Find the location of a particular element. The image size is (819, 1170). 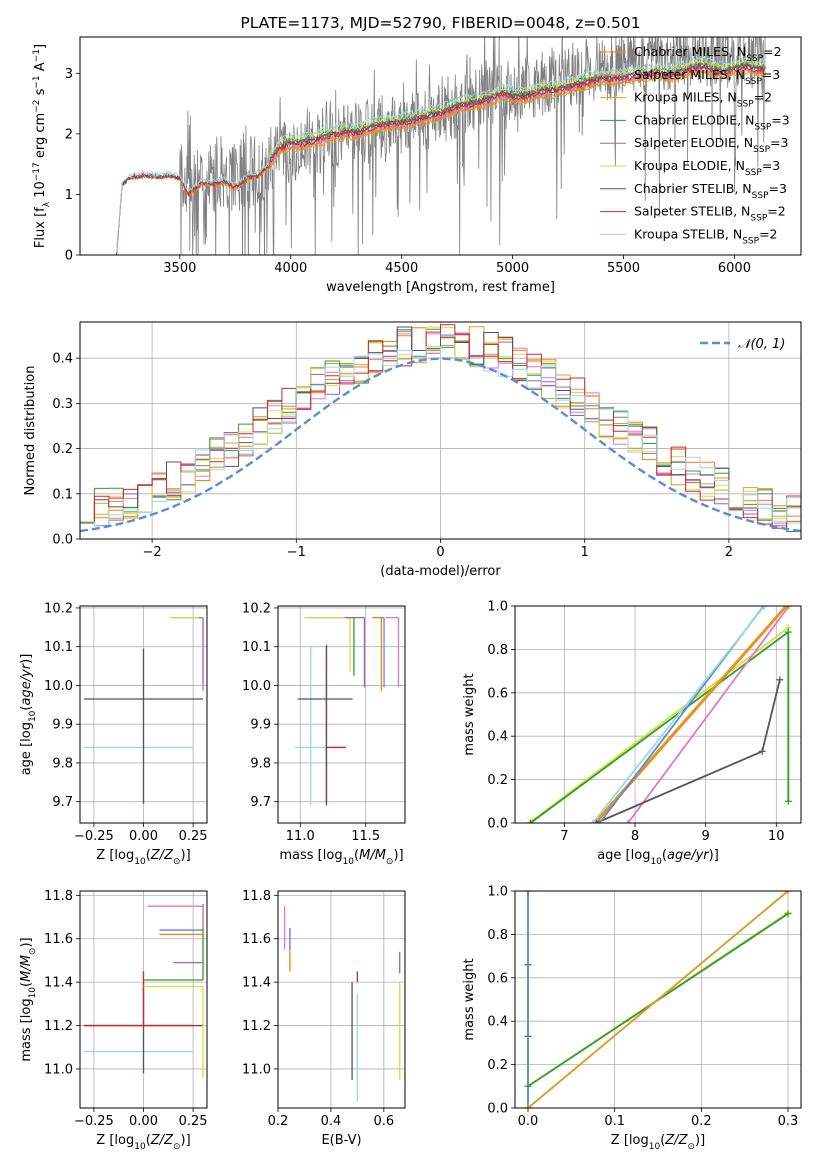

y-tick-label: 9.7 is located at coordinates (260, 802).